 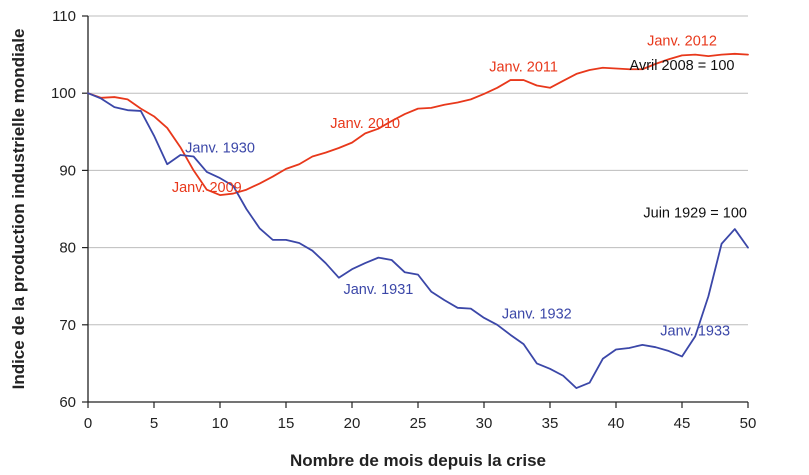 What do you see at coordinates (748, 423) in the screenshot?
I see `x-tick-label-50: 50` at bounding box center [748, 423].